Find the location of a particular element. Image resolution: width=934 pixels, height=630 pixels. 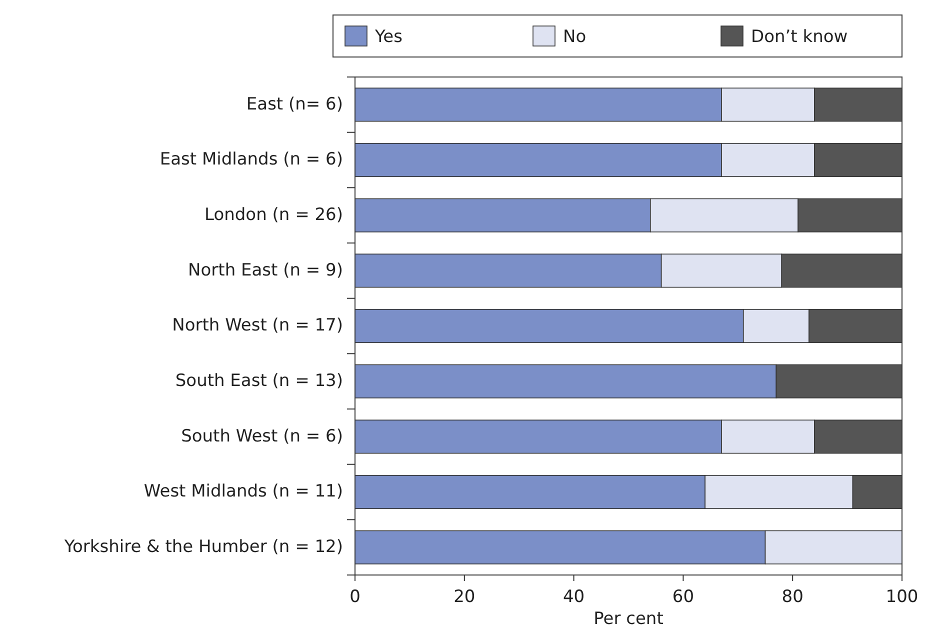

x-tick-label: 100 is located at coordinates (902, 597).